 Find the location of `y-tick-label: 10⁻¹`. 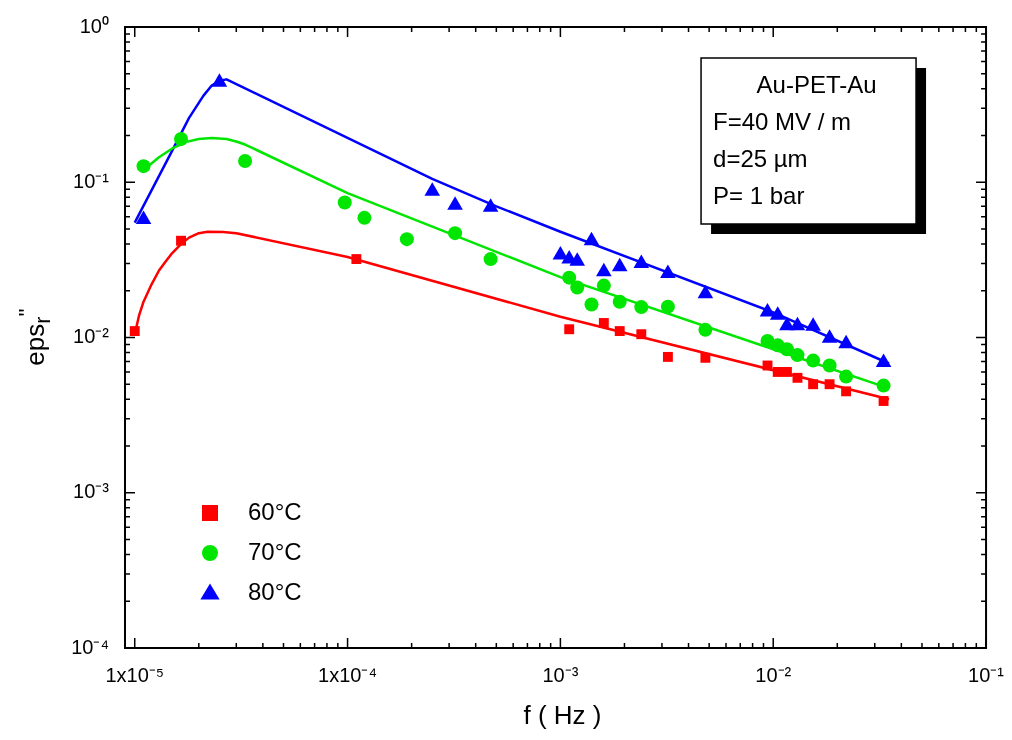

y-tick-label: 10⁻¹ is located at coordinates (91, 180).